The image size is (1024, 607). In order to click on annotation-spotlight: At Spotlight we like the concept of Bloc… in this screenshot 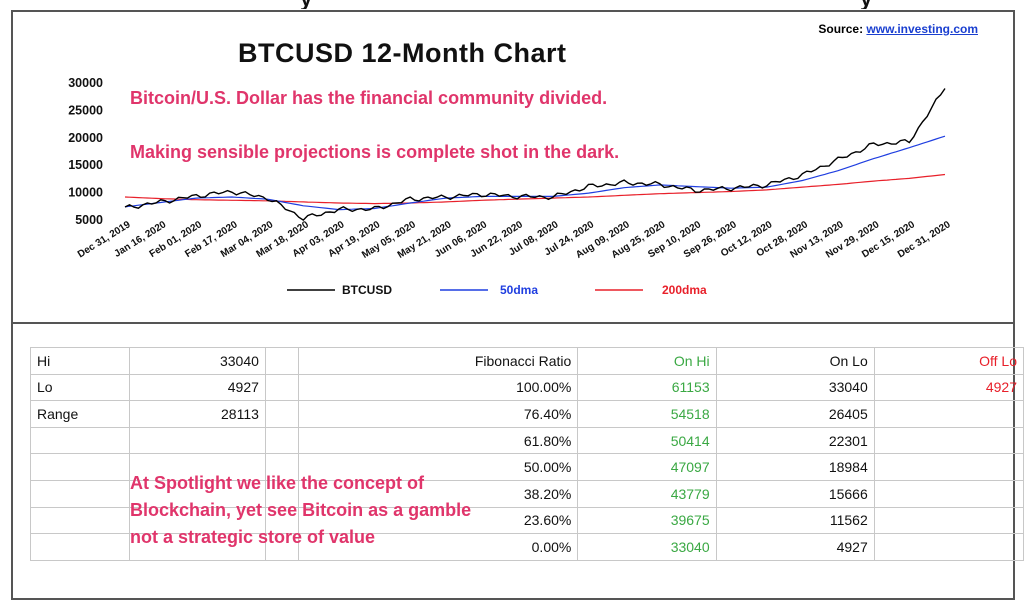, I will do `click(330, 510)`.